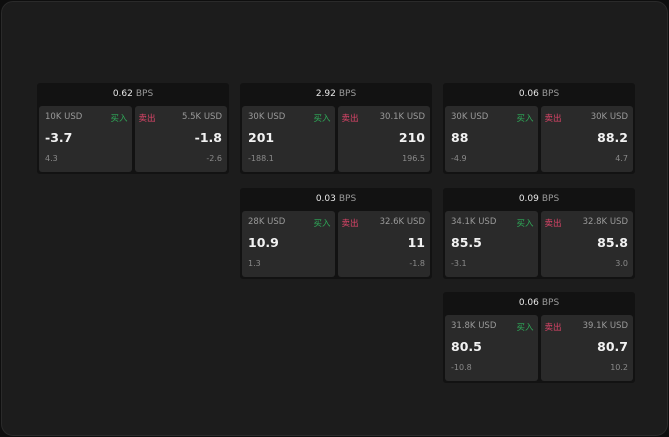 This screenshot has width=669, height=437. Describe the element at coordinates (288, 244) in the screenshot. I see `buy-button: 28K USD 买入 10.9 1.3` at that location.